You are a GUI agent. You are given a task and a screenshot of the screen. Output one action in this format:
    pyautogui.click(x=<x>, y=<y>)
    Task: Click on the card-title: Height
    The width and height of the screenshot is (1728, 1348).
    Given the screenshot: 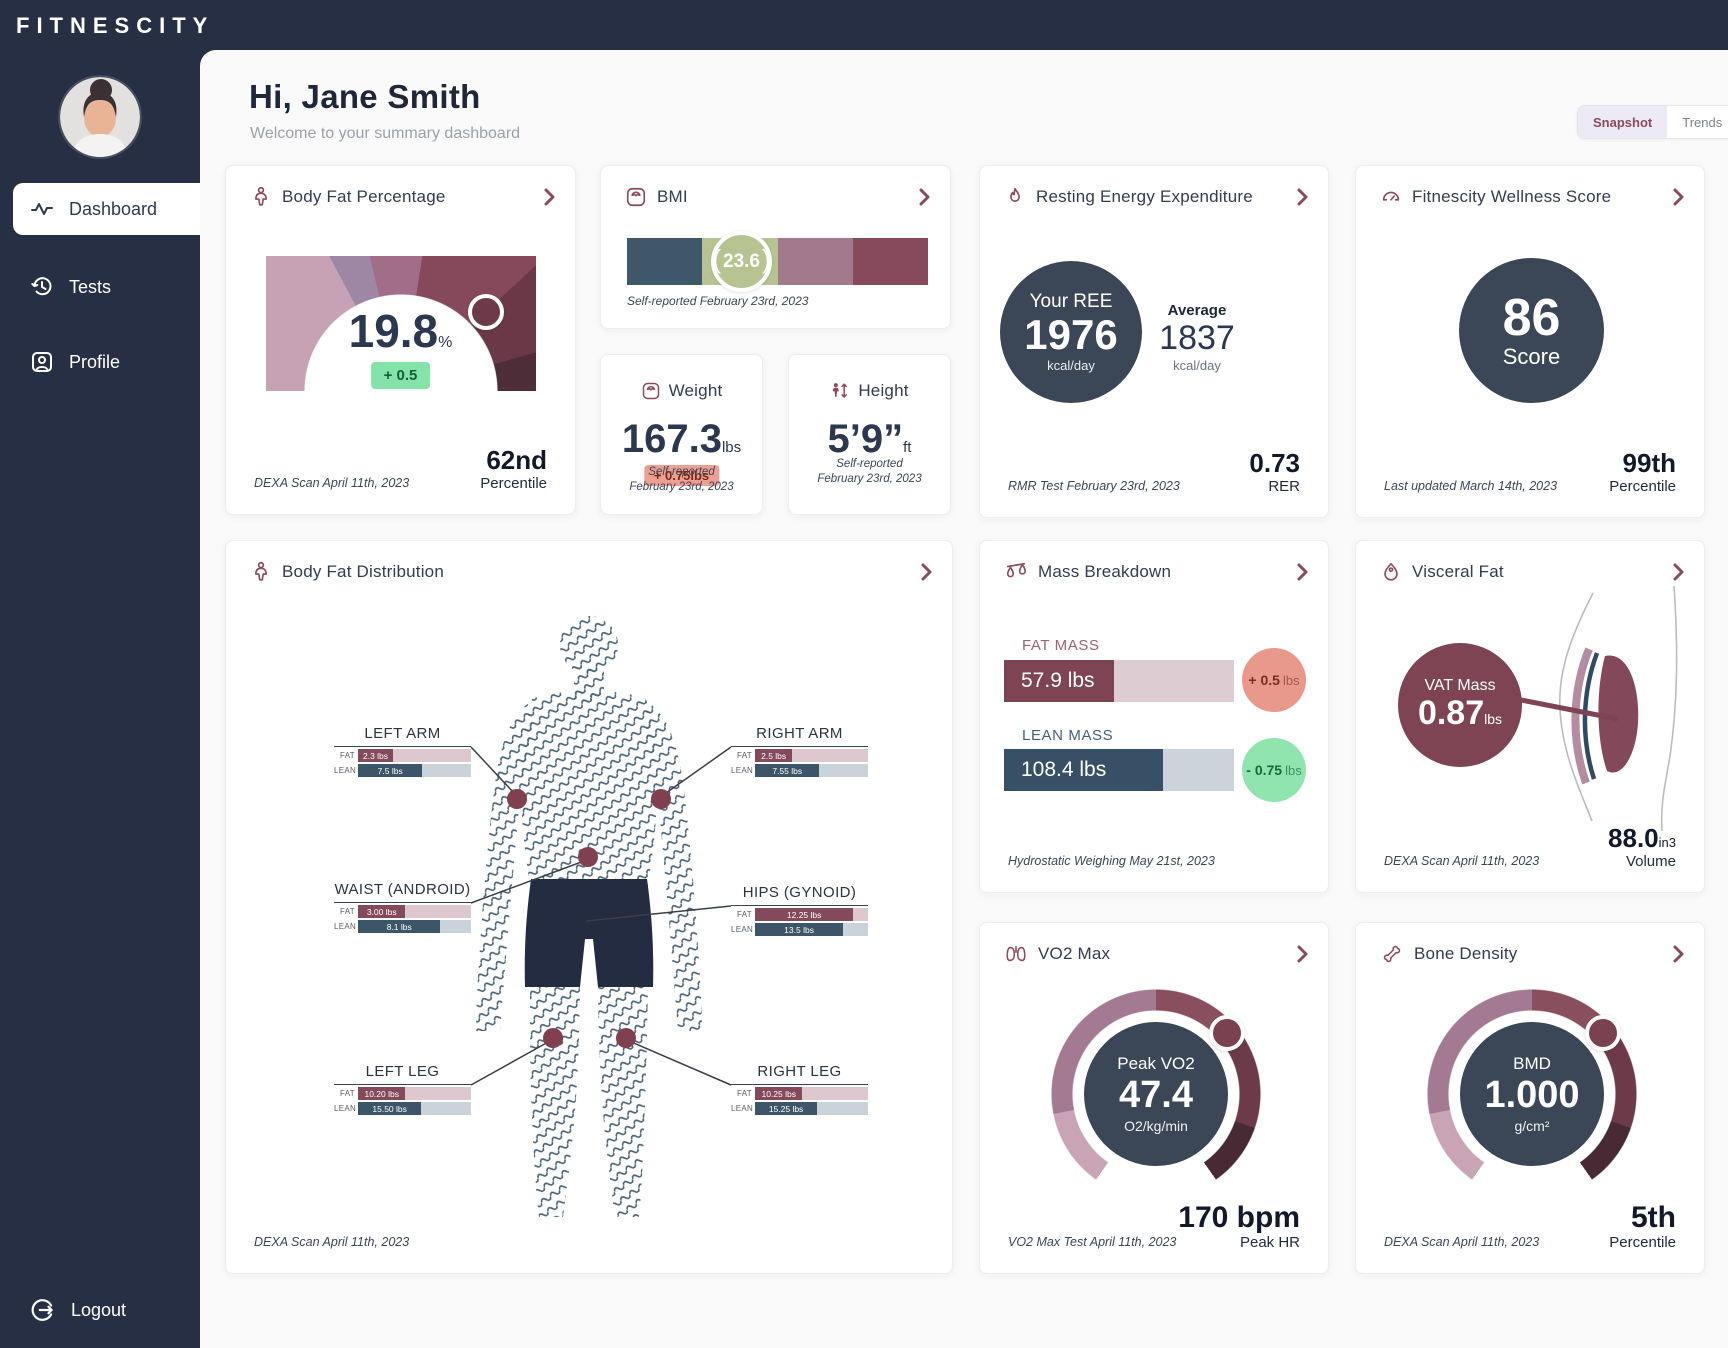 What is the action you would take?
    pyautogui.click(x=883, y=390)
    